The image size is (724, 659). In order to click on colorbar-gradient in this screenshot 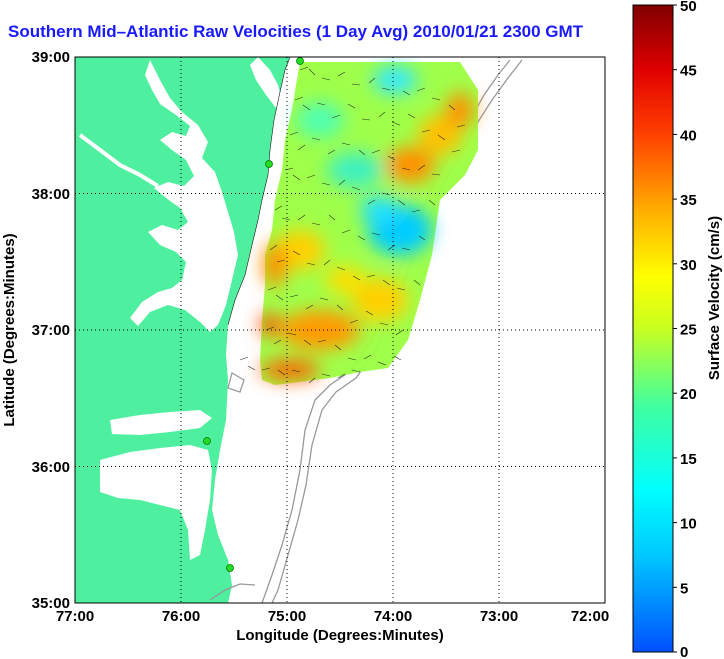, I will do `click(653, 328)`.